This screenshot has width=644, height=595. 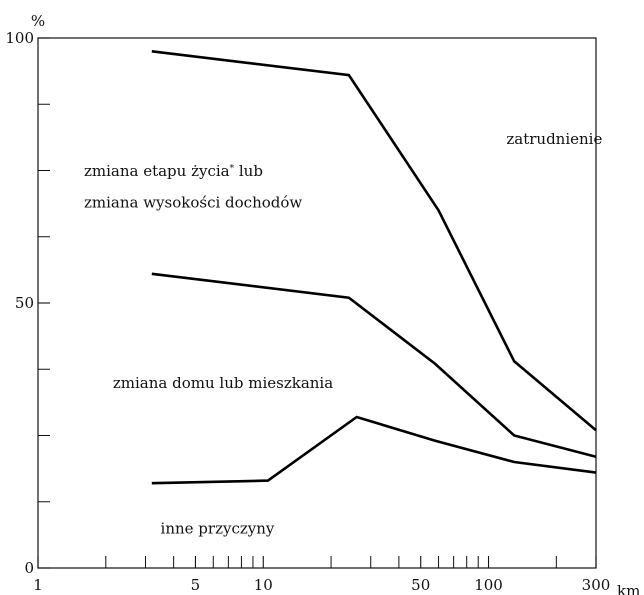 I want to click on x-tick-label: 300, so click(x=596, y=585).